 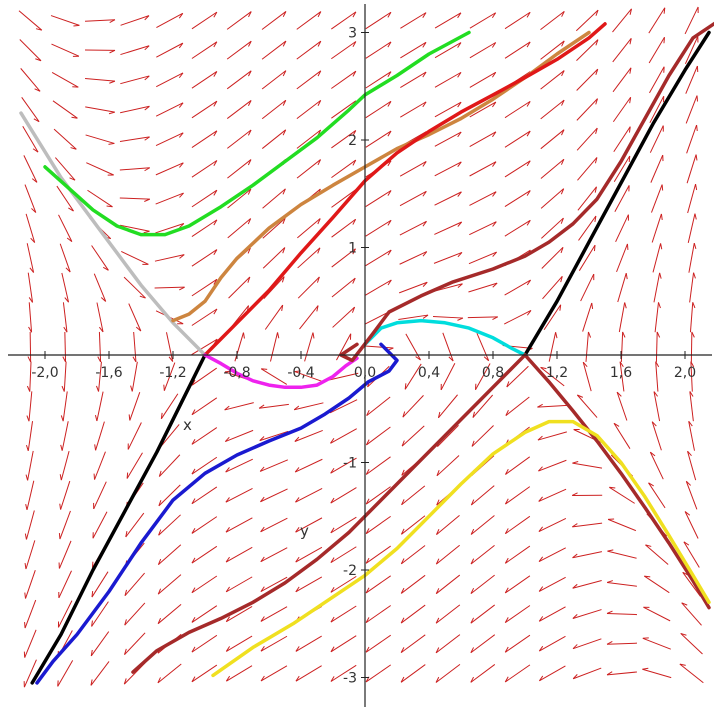 I want to click on x-axis-label: x, so click(x=187, y=425).